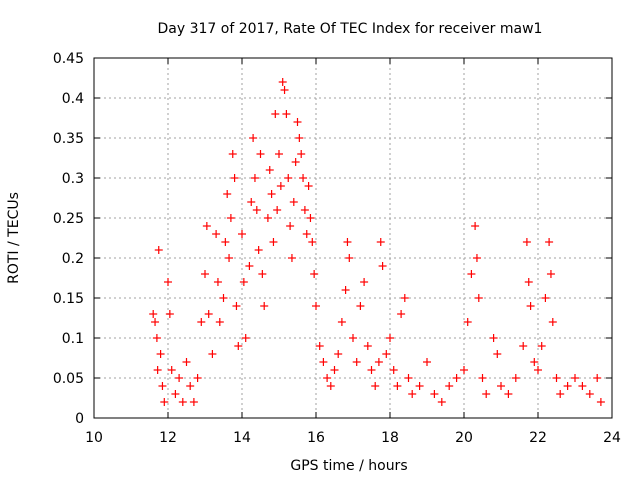 The image size is (640, 480). What do you see at coordinates (390, 438) in the screenshot?
I see `x-tick-label: 18` at bounding box center [390, 438].